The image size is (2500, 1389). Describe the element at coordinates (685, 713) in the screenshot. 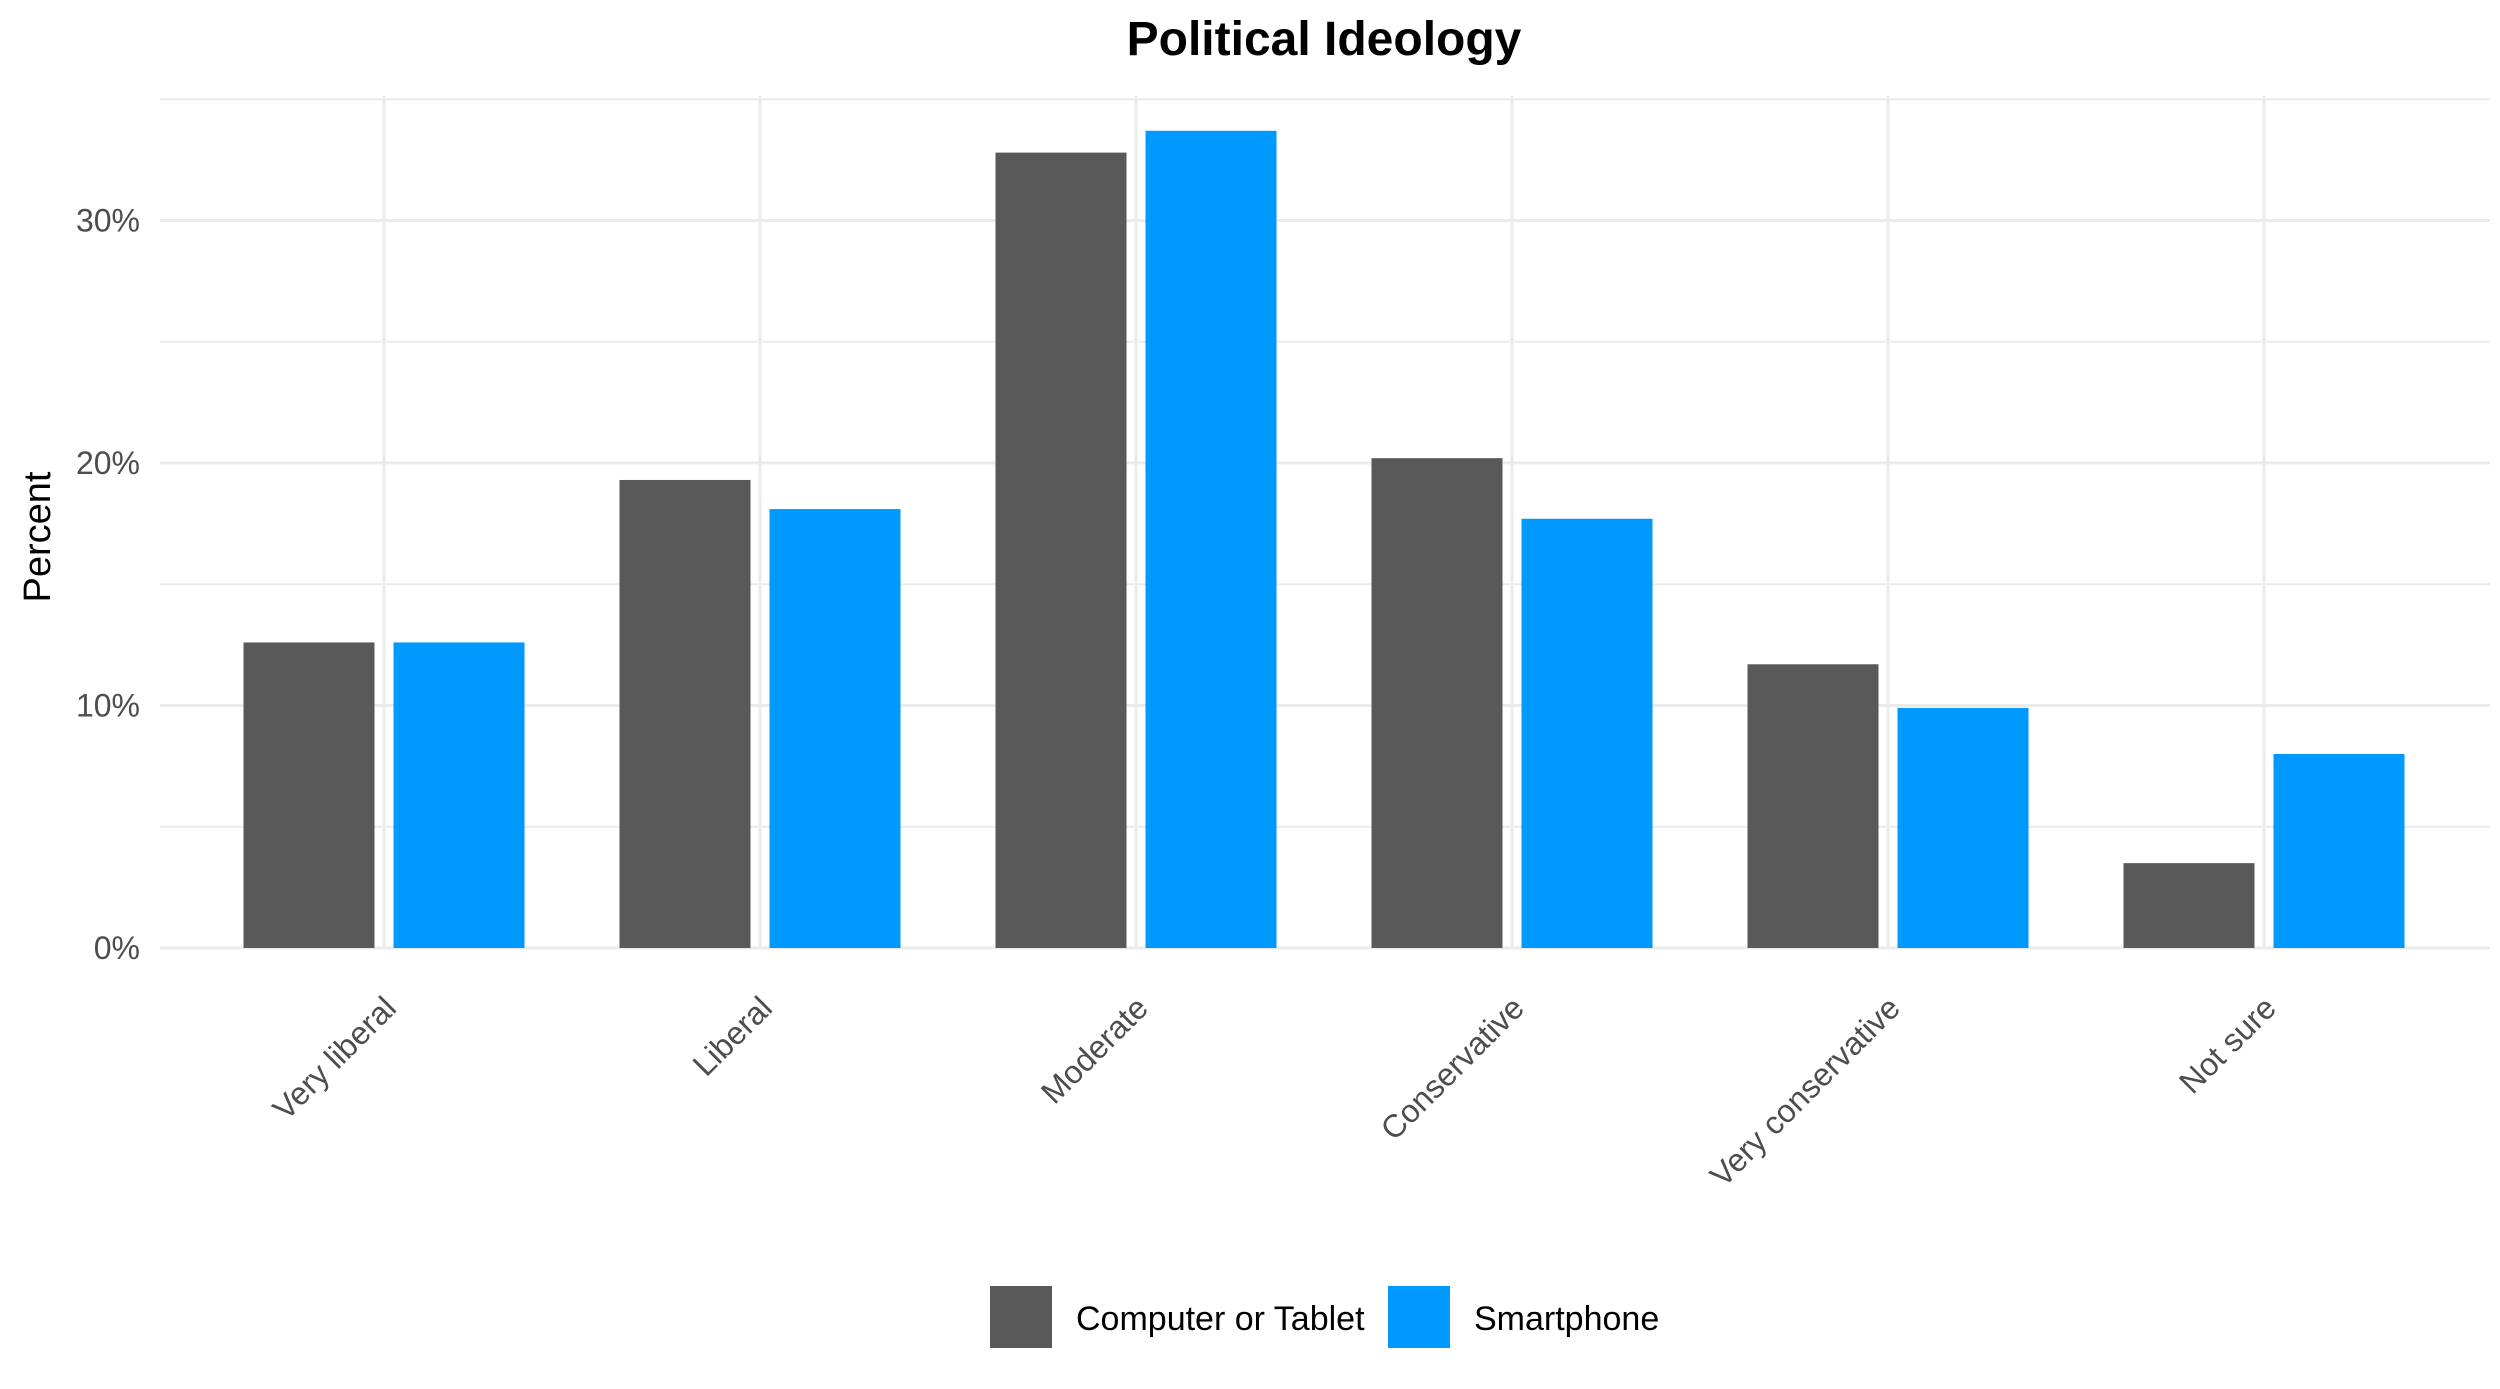

I see `bar-computer-or-tablet-liberal` at that location.